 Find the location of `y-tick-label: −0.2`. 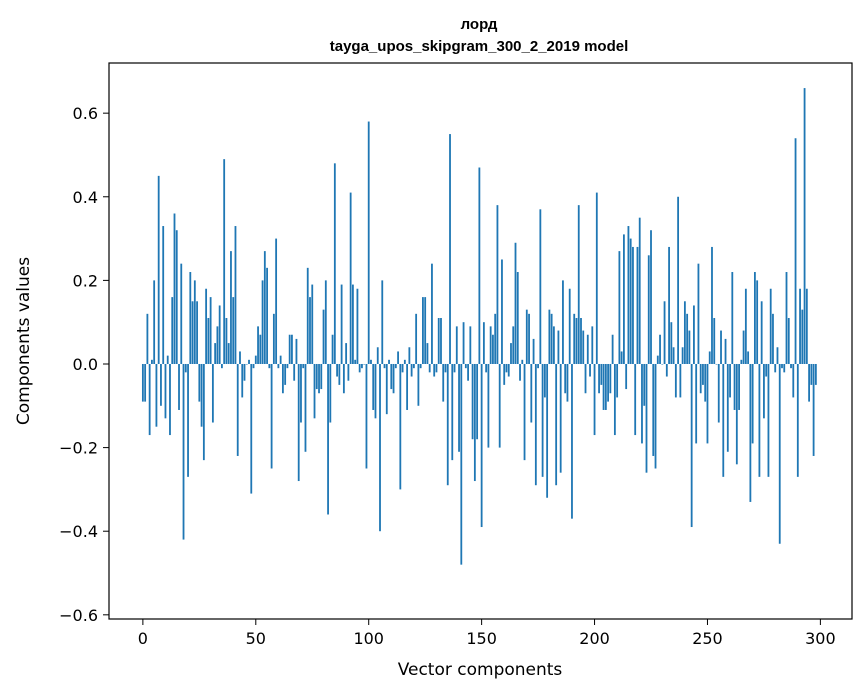

y-tick-label: −0.2 is located at coordinates (78, 448).